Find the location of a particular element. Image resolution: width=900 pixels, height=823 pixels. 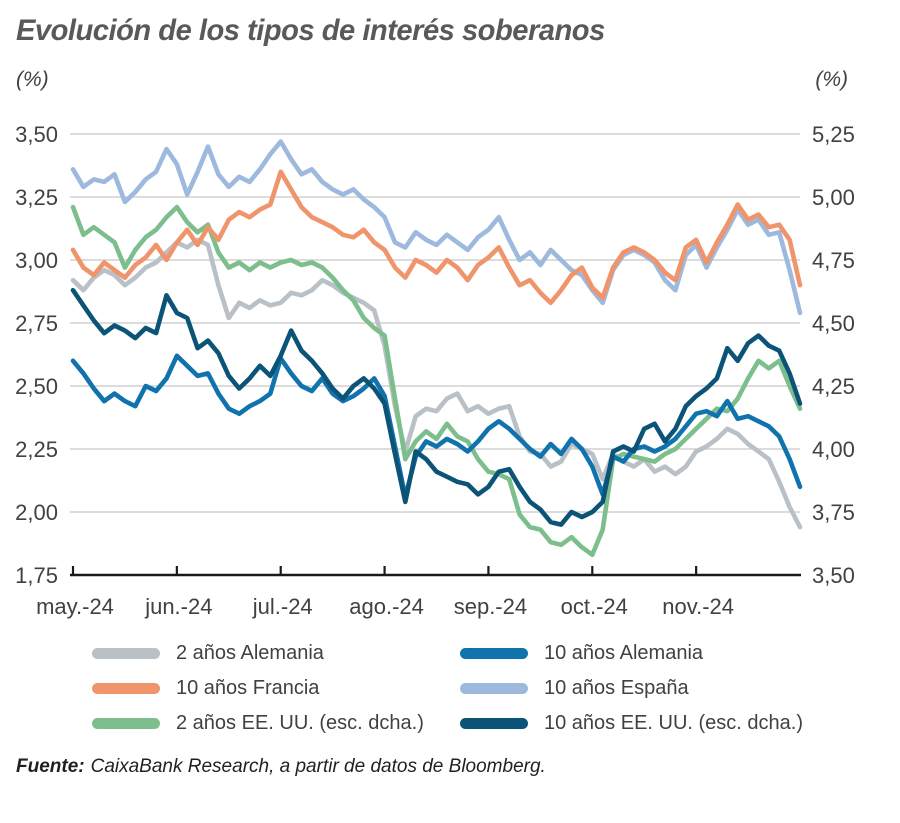

right-axis-label: 3,75 is located at coordinates (833, 512).